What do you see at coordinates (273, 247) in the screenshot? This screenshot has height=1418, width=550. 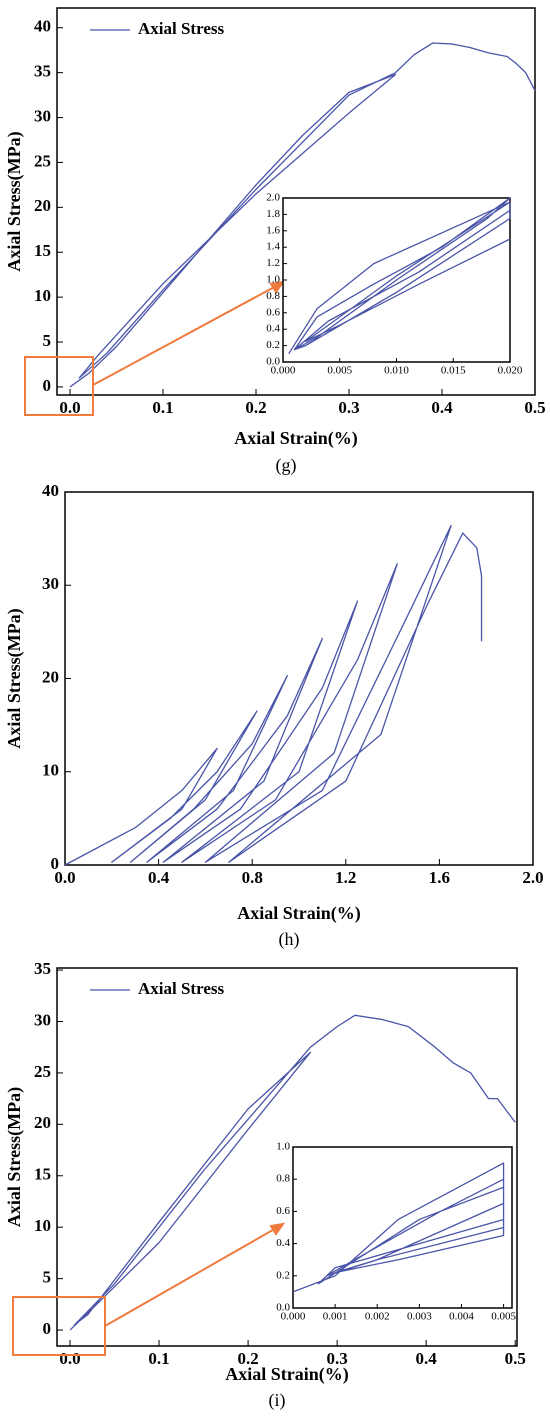 I see `y-tick-label: 1.4` at bounding box center [273, 247].